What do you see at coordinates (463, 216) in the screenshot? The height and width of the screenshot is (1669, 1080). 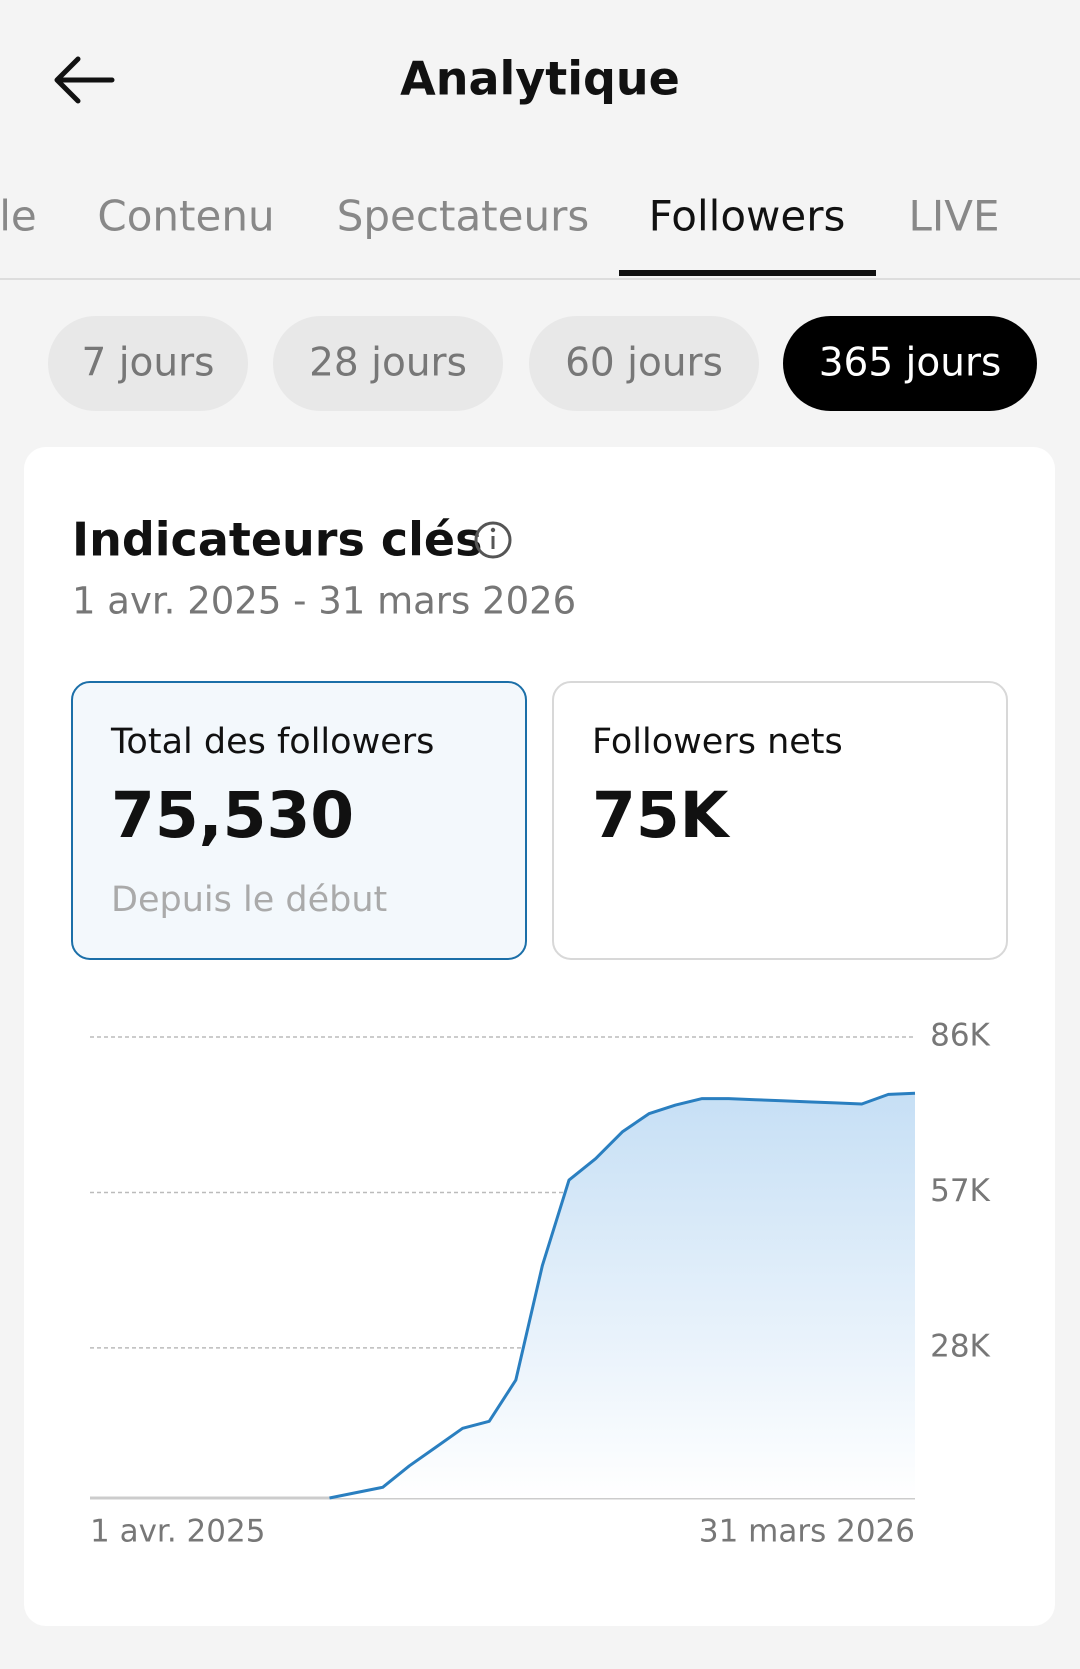 I see `tab: Spectateurs` at bounding box center [463, 216].